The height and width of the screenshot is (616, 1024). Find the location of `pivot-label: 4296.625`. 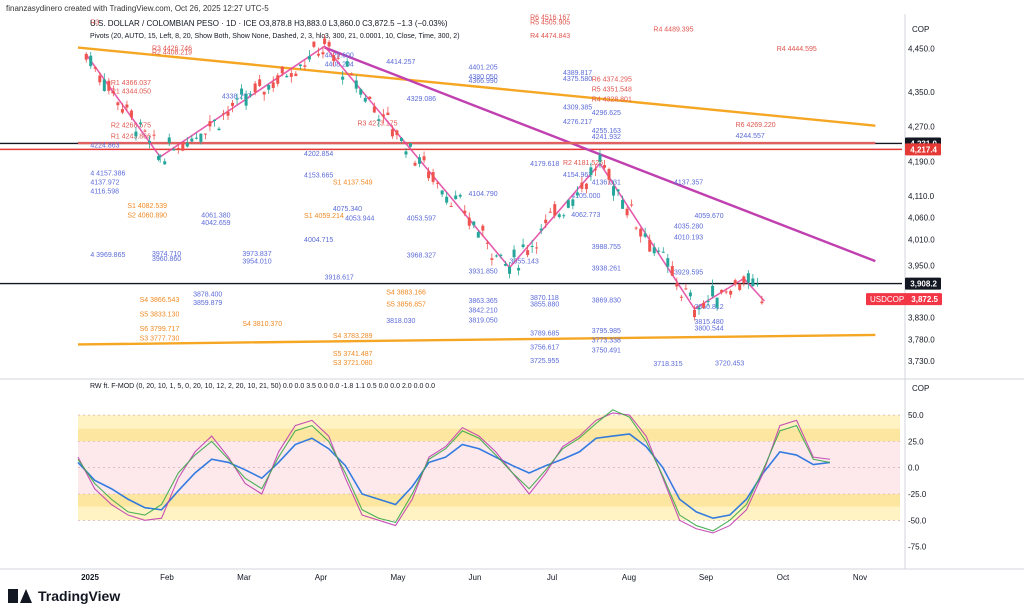

pivot-label: 4296.625 is located at coordinates (606, 113).